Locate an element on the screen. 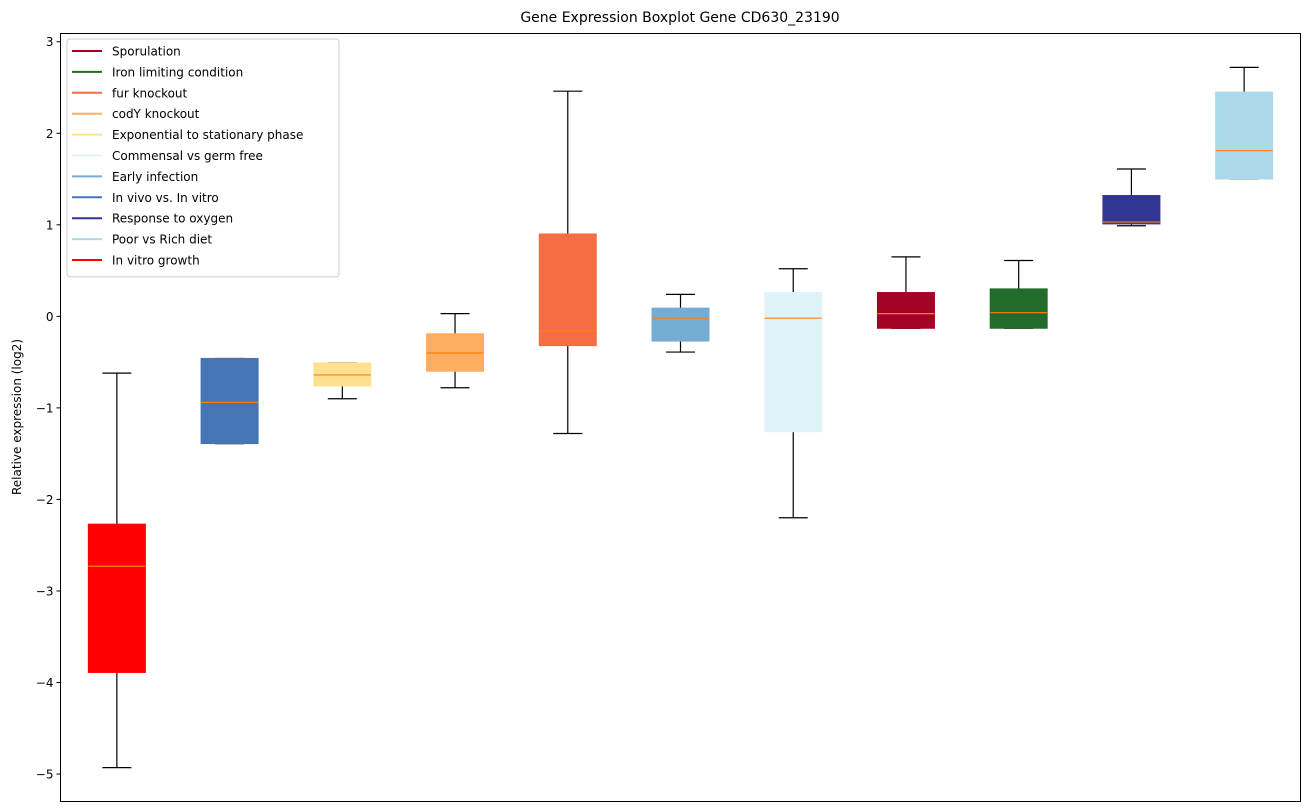  y-tick-label: −4 is located at coordinates (45, 683).